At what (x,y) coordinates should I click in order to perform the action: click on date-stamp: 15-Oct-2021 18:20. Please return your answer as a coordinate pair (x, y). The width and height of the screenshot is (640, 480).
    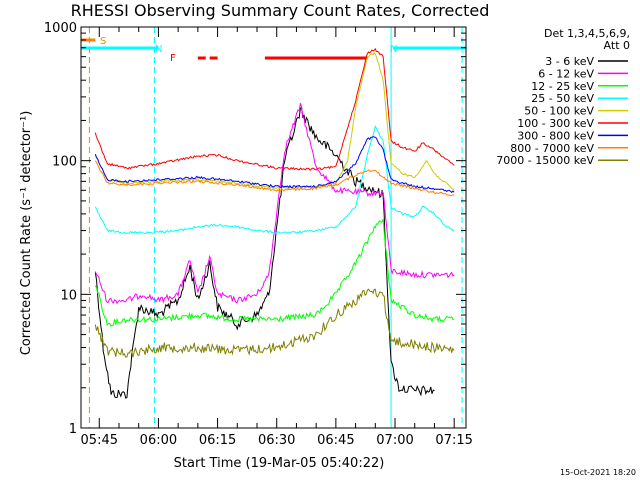
    Looking at the image, I should click on (598, 472).